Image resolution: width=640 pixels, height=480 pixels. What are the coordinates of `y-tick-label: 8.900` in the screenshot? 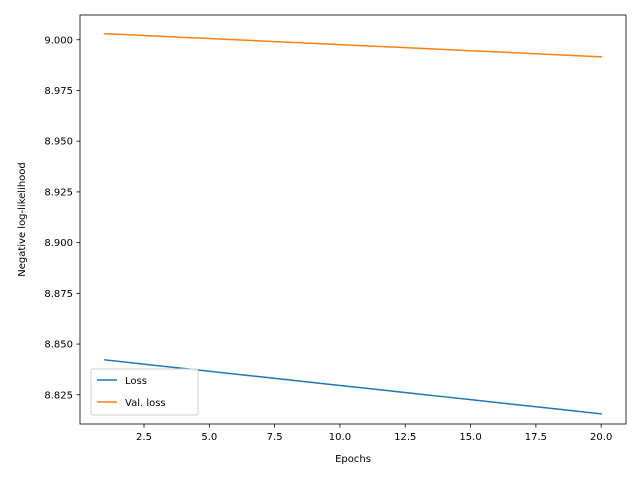 It's located at (58, 243).